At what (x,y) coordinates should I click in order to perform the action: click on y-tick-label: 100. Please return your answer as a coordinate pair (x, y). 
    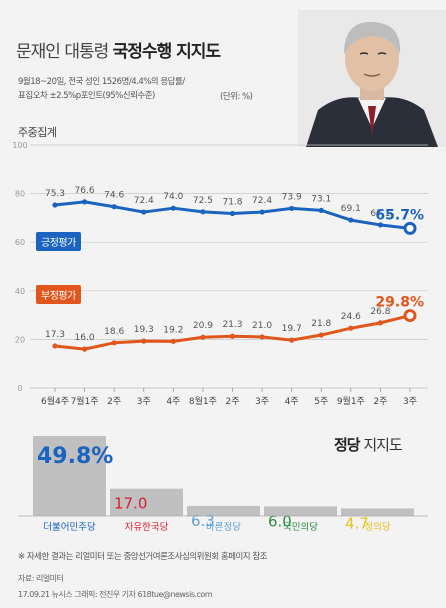
    Looking at the image, I should click on (19, 145).